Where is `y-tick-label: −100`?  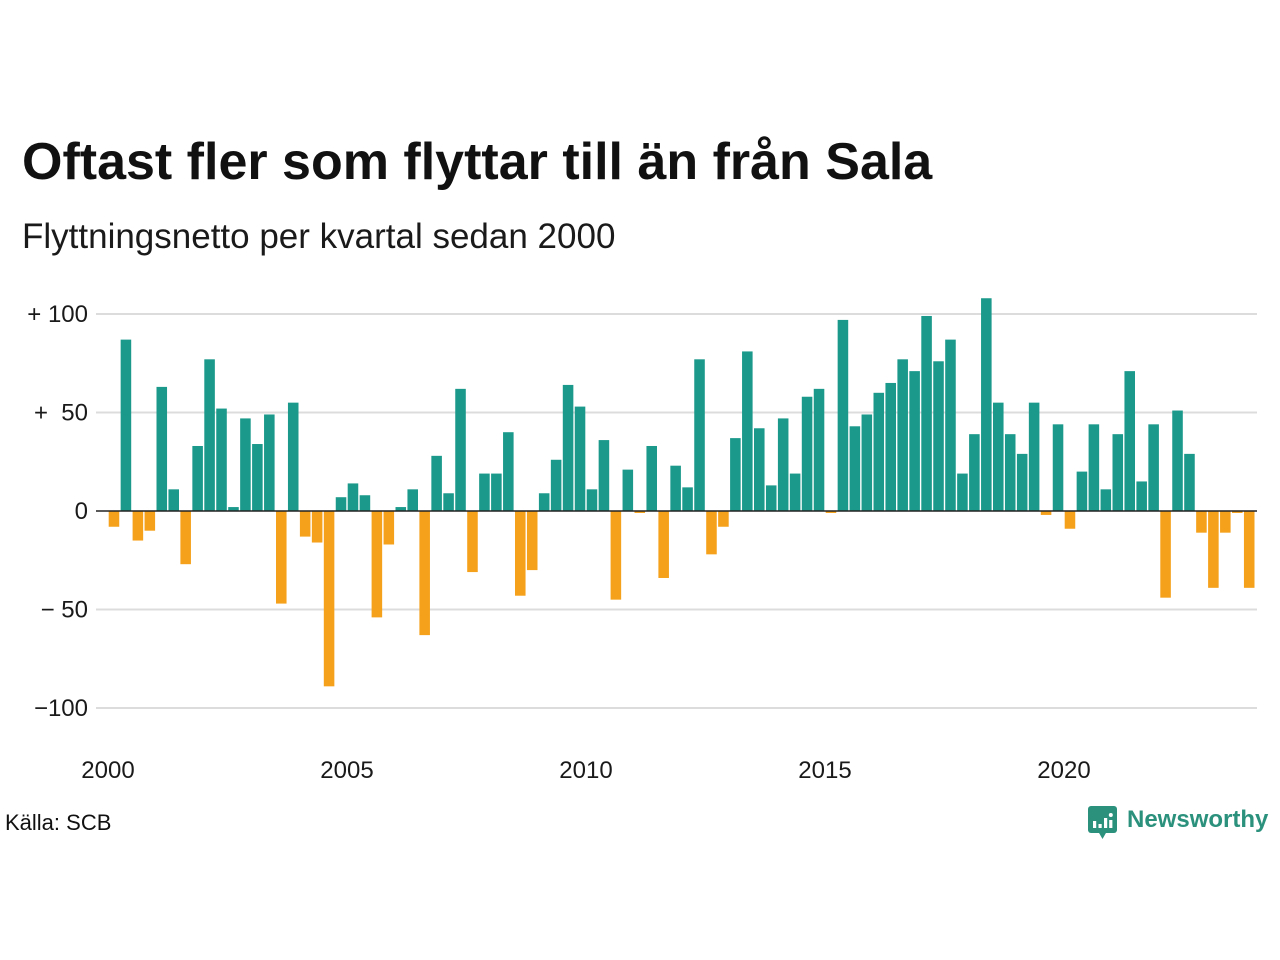
y-tick-label: −100 is located at coordinates (61, 708).